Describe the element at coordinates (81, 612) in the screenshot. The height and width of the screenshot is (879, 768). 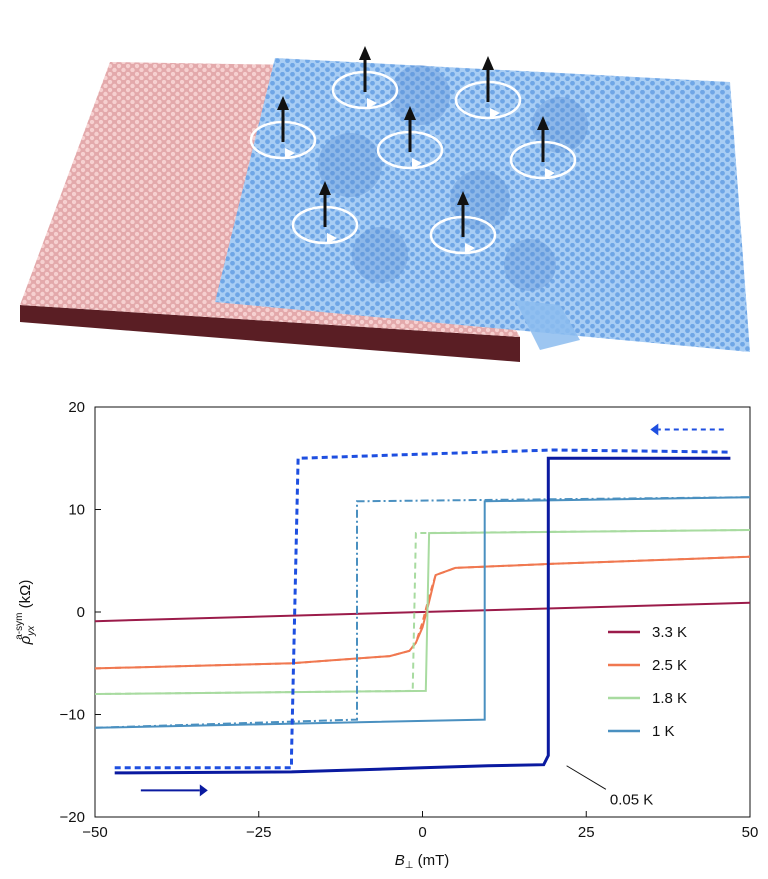
I see `y-tick-label: 0` at that location.